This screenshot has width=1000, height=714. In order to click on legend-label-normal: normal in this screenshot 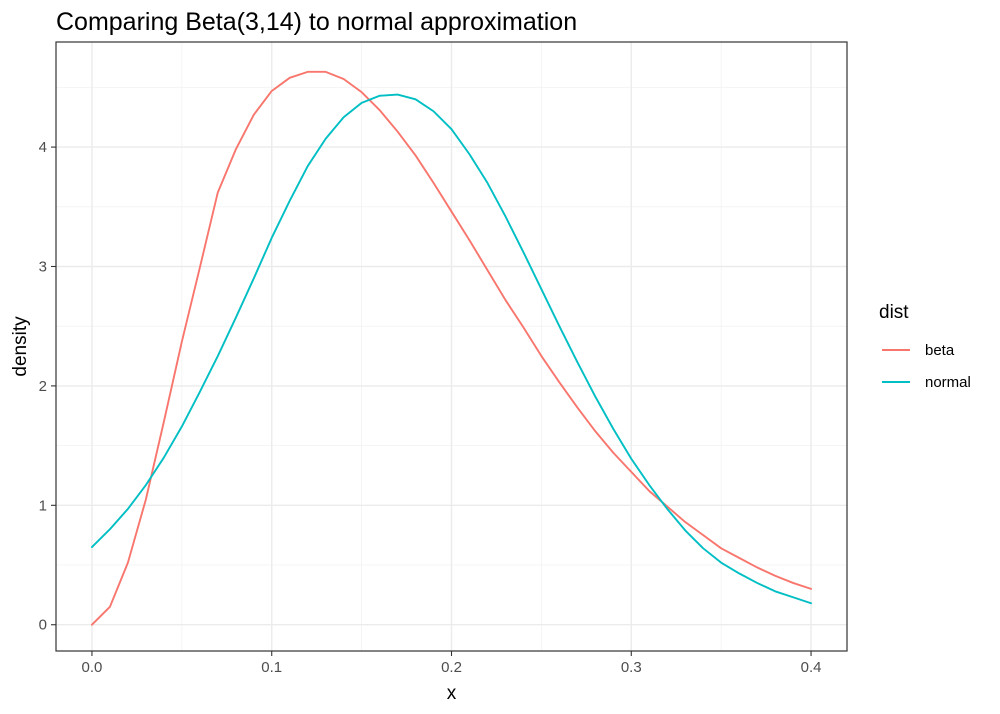, I will do `click(948, 382)`.